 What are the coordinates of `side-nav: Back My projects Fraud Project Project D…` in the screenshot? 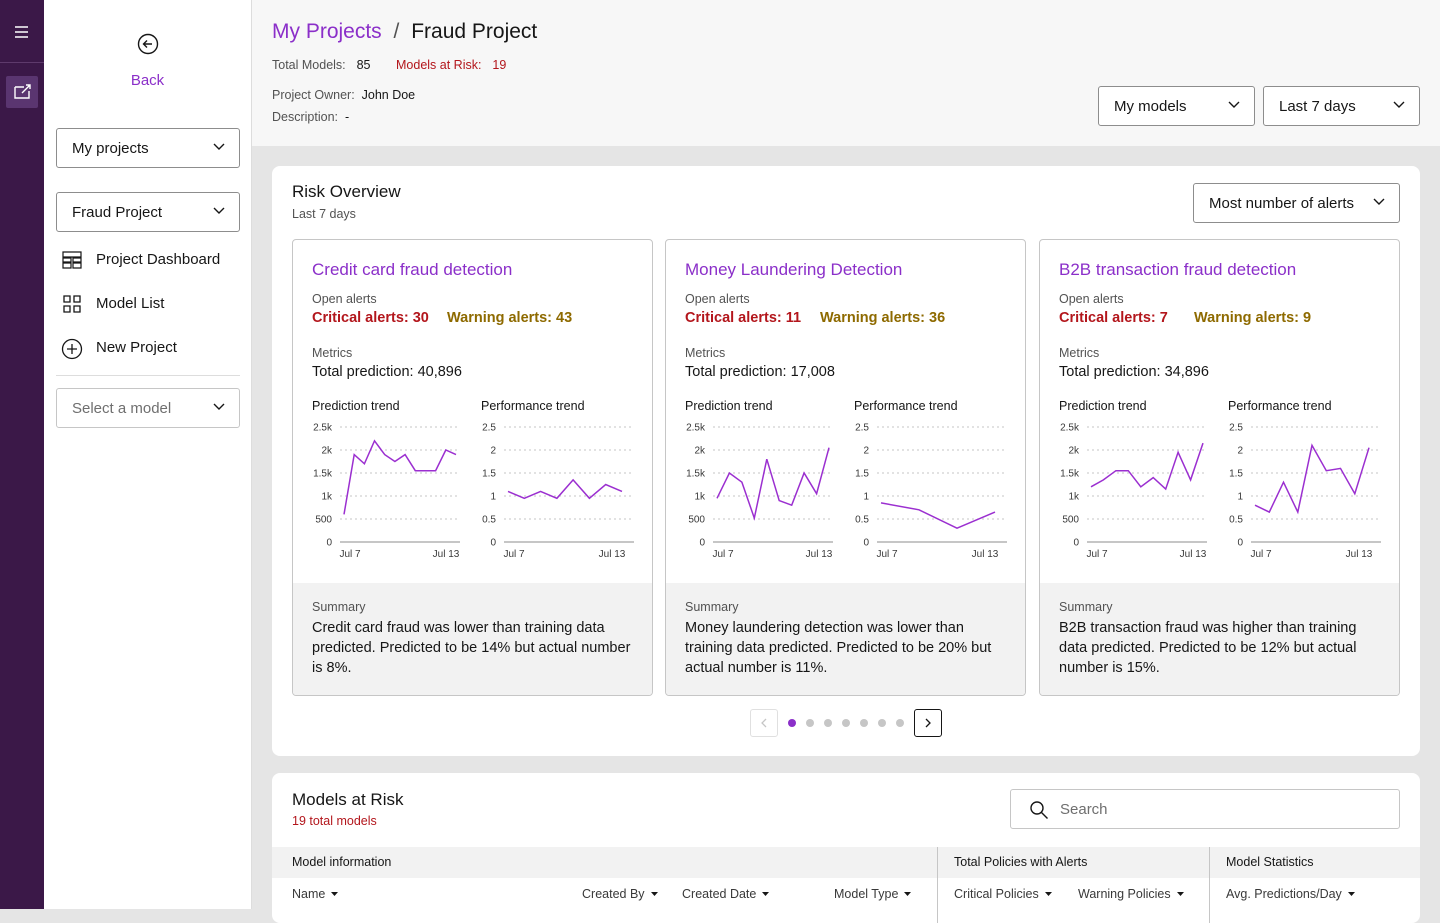 It's located at (148, 454).